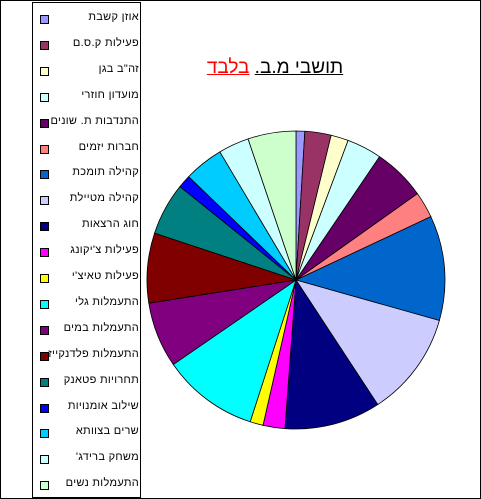  I want to click on legend-label: שרים בצוותא, so click(107, 431).